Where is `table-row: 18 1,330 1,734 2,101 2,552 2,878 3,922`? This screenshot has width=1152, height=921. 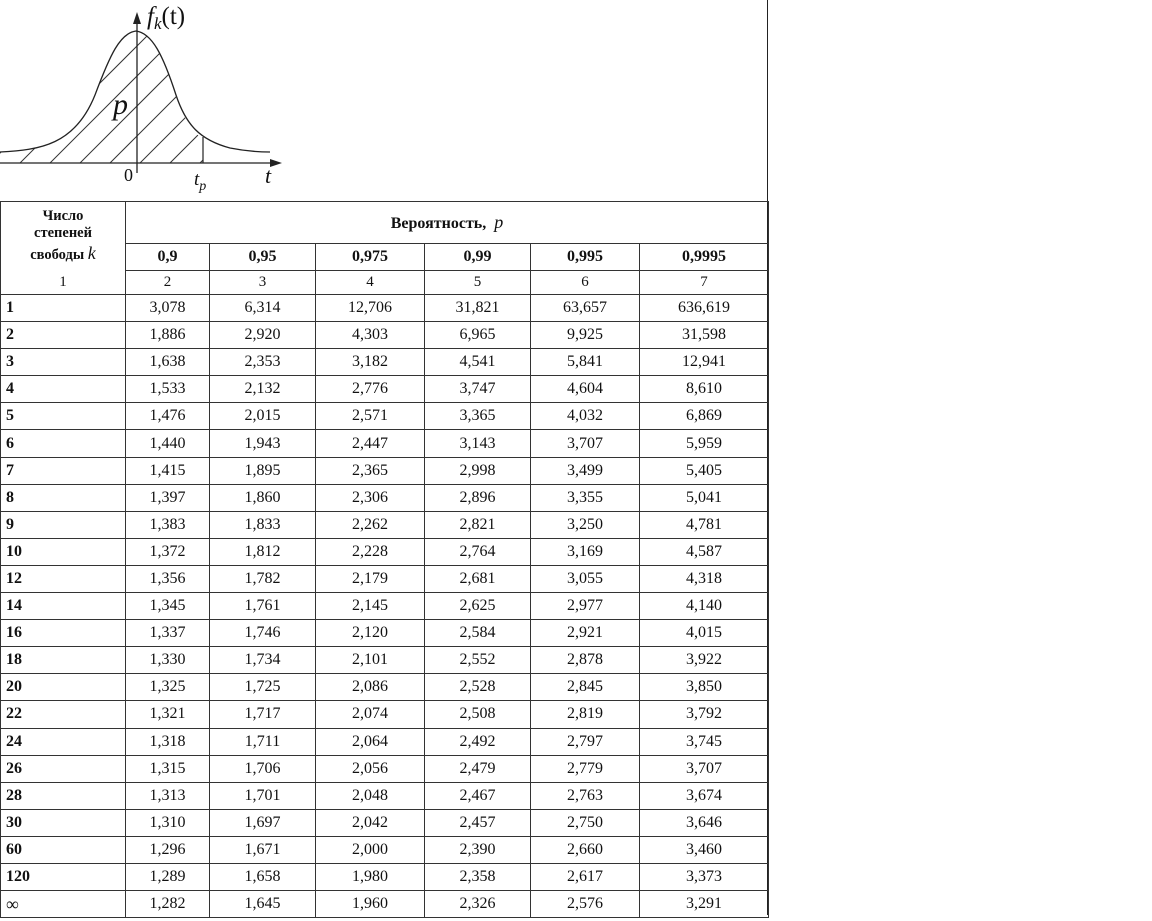 table-row: 18 1,330 1,734 2,101 2,552 2,878 3,922 is located at coordinates (384, 660).